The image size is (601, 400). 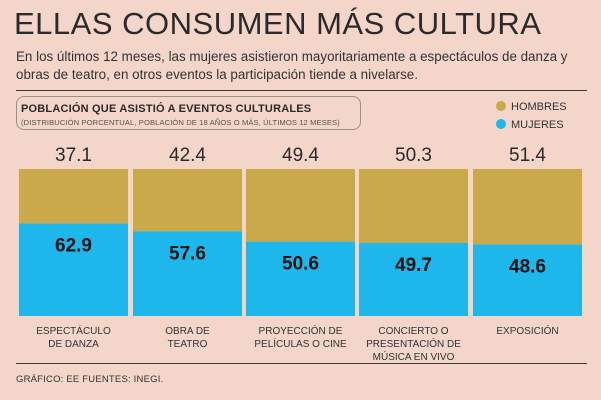 What do you see at coordinates (300, 343) in the screenshot?
I see `category-label: PELÍCULAS O CINE` at bounding box center [300, 343].